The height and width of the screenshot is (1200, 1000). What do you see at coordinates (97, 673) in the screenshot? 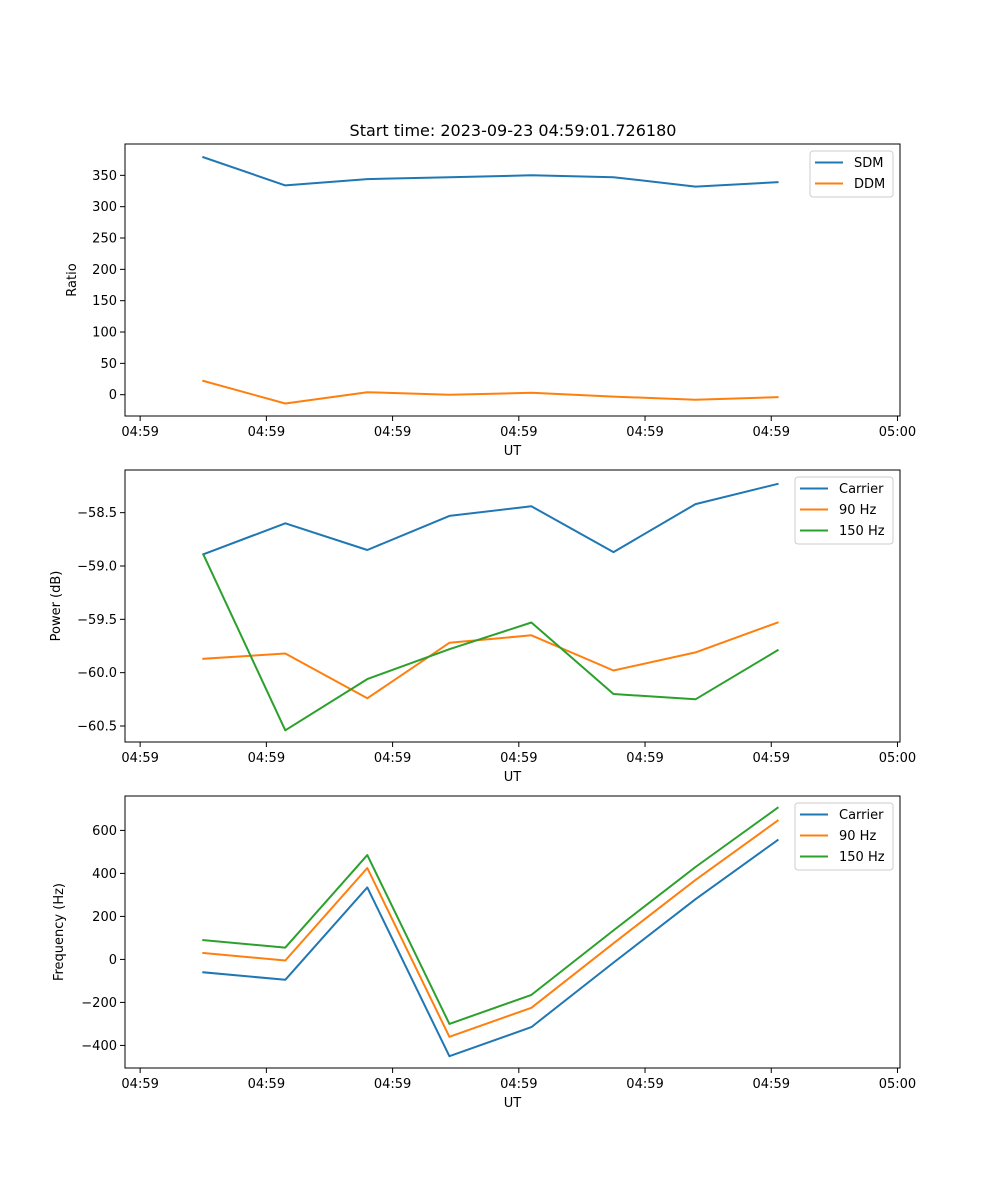
I see `y-tick-label: −60.0` at bounding box center [97, 673].